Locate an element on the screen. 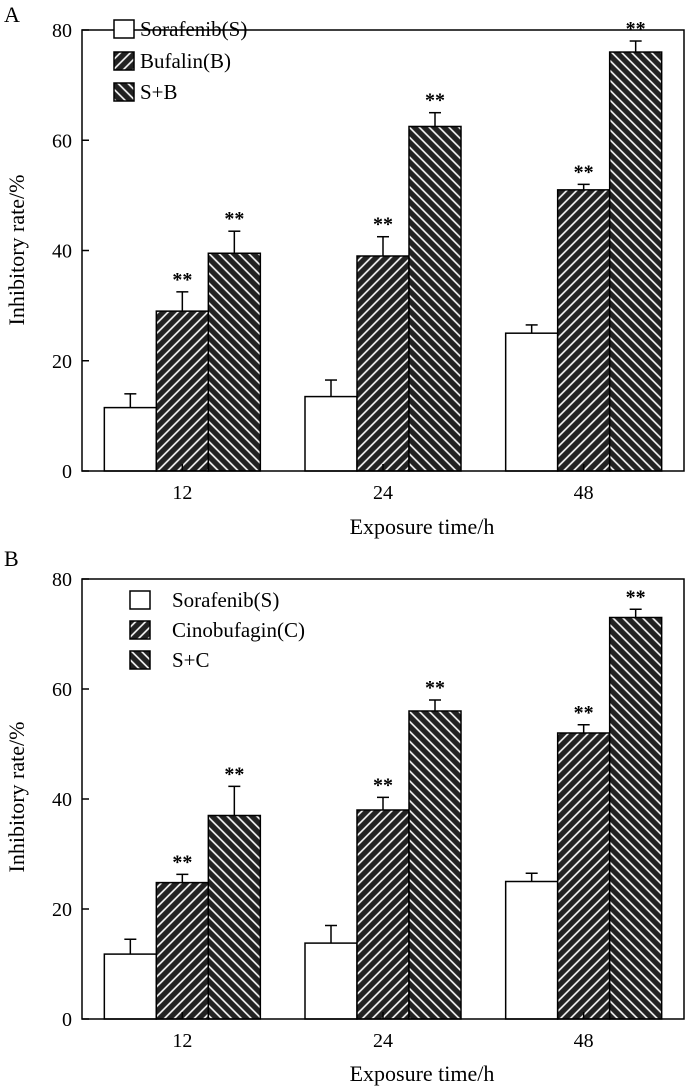 This screenshot has width=700, height=1089. legend-swatch-s-plus-b is located at coordinates (124, 92).